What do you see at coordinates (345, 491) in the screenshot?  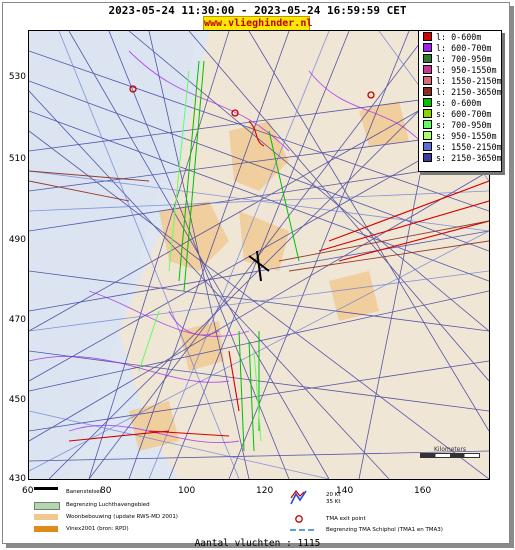 I see `x-tick-label: 140` at bounding box center [345, 491].